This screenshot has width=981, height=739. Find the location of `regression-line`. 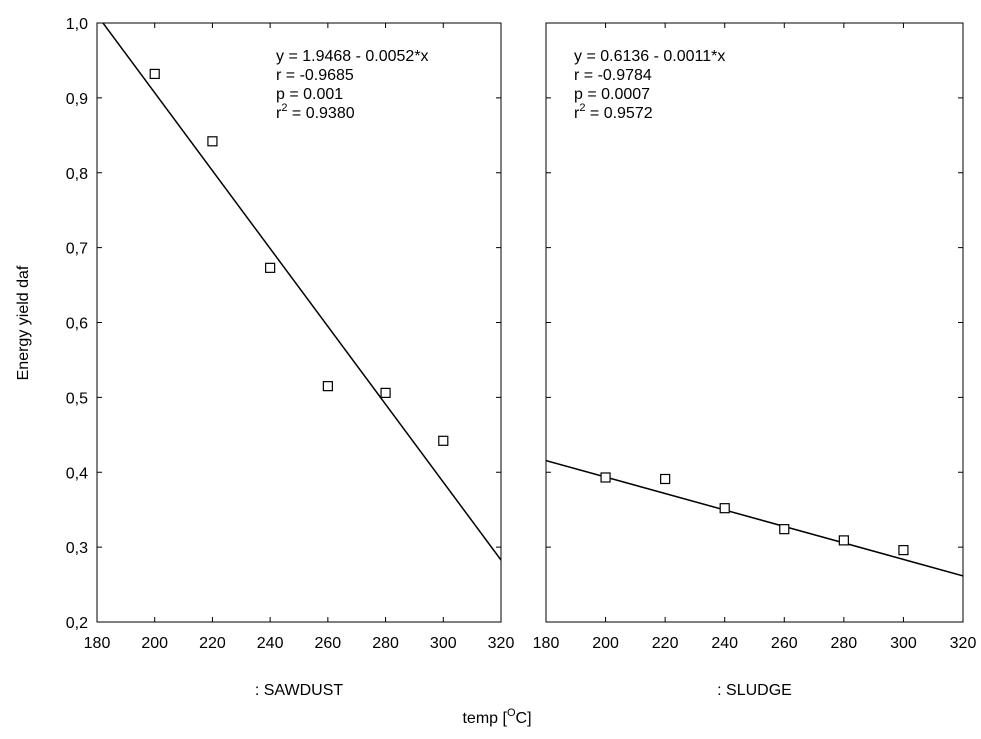

regression-line is located at coordinates (754, 518).